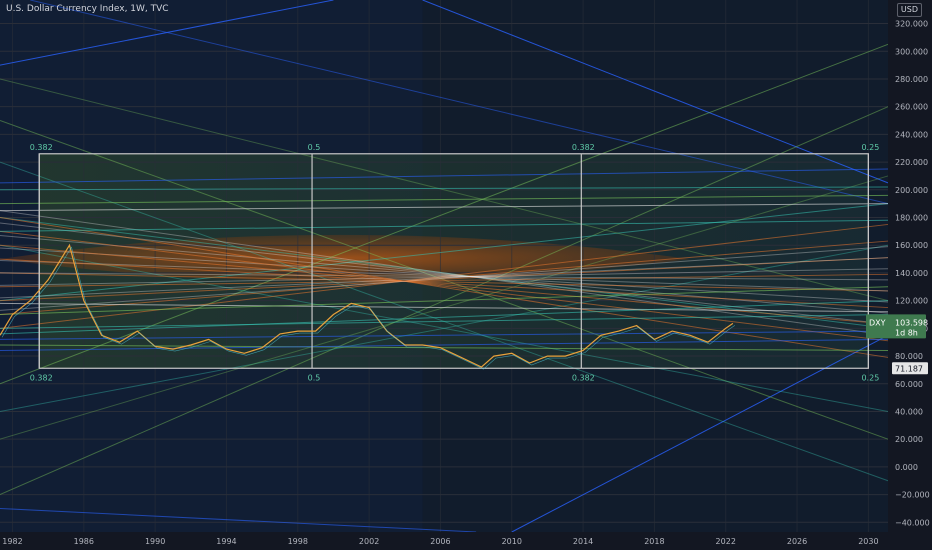 The height and width of the screenshot is (550, 932). Describe the element at coordinates (911, 301) in the screenshot. I see `y-tick-label: 120.000` at that location.